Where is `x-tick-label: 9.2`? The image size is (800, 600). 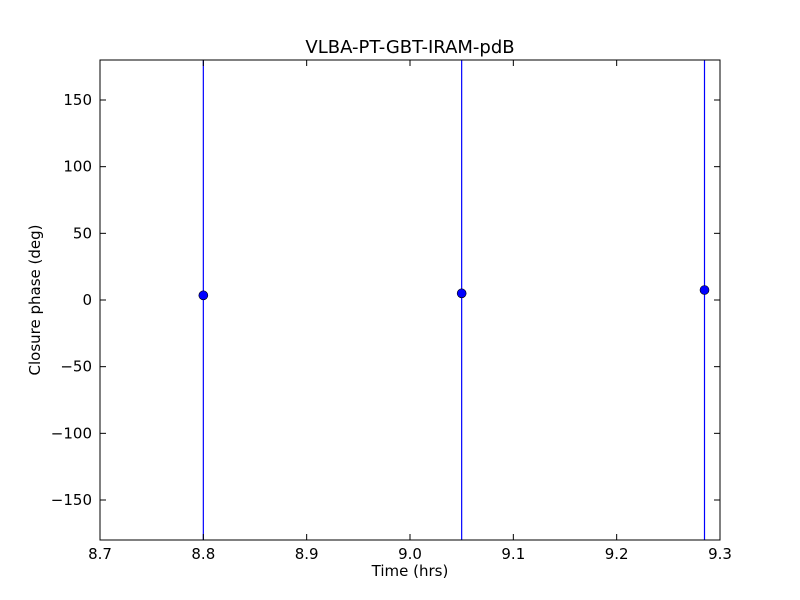
x-tick-label: 9.2 is located at coordinates (617, 554).